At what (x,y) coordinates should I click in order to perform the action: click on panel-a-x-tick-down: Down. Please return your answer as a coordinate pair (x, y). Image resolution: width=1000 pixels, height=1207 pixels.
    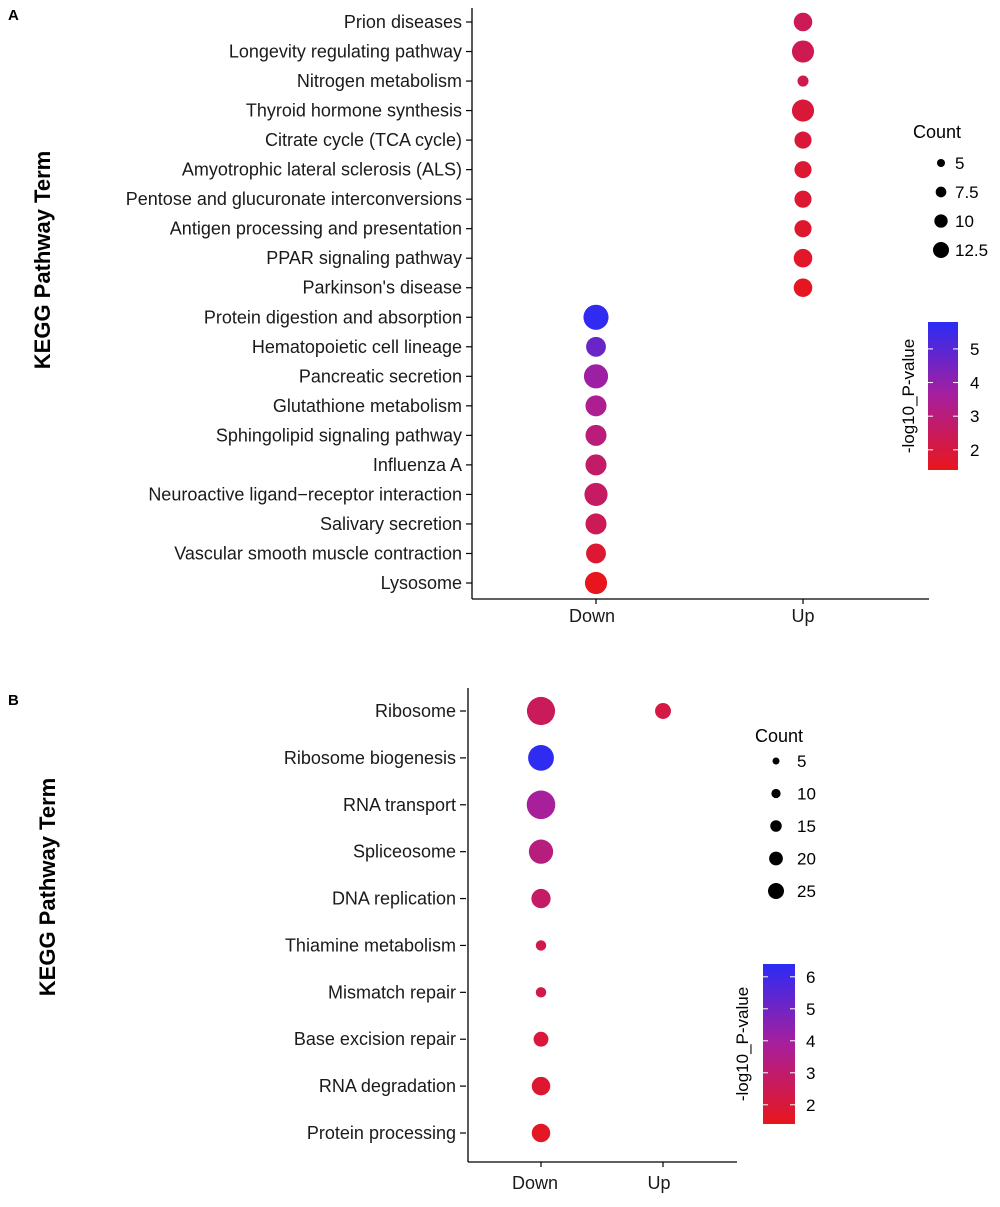
    Looking at the image, I should click on (592, 616).